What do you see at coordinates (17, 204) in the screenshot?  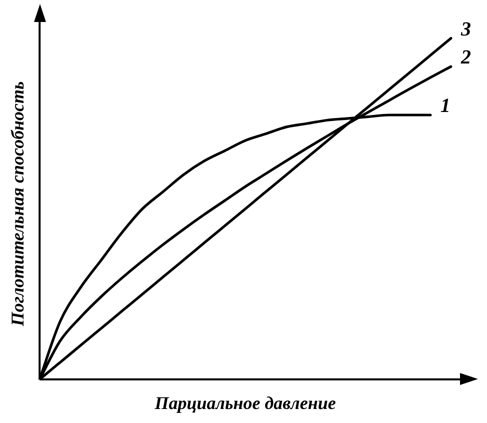 I see `y-axis-title: Поглотительная способность` at bounding box center [17, 204].